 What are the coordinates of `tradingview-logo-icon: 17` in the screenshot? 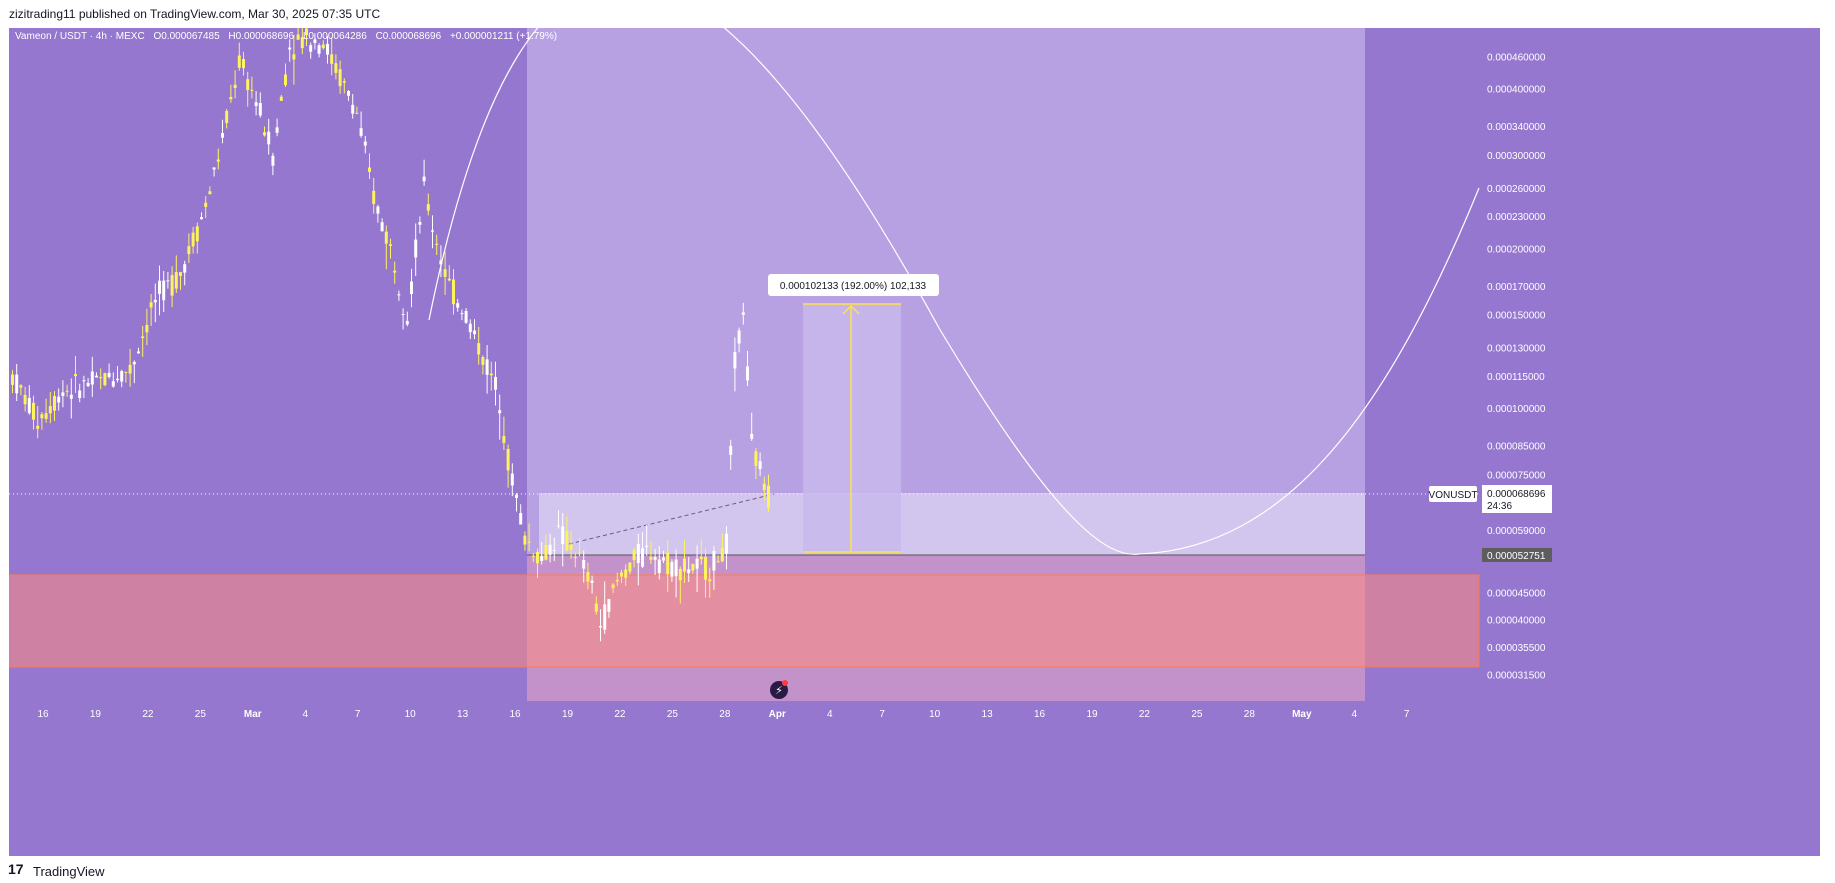 It's located at (16, 869).